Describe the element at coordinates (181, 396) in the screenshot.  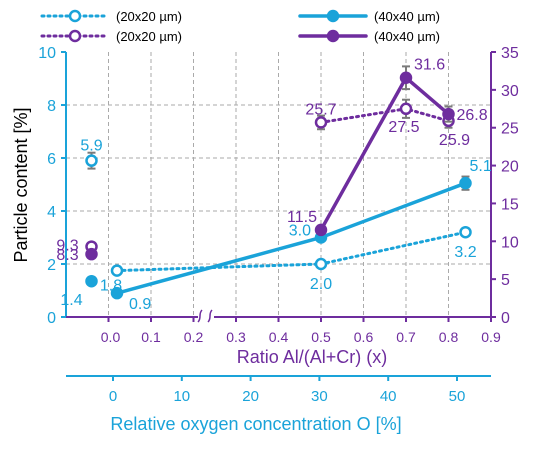
I see `x2-tick-label: 10` at that location.